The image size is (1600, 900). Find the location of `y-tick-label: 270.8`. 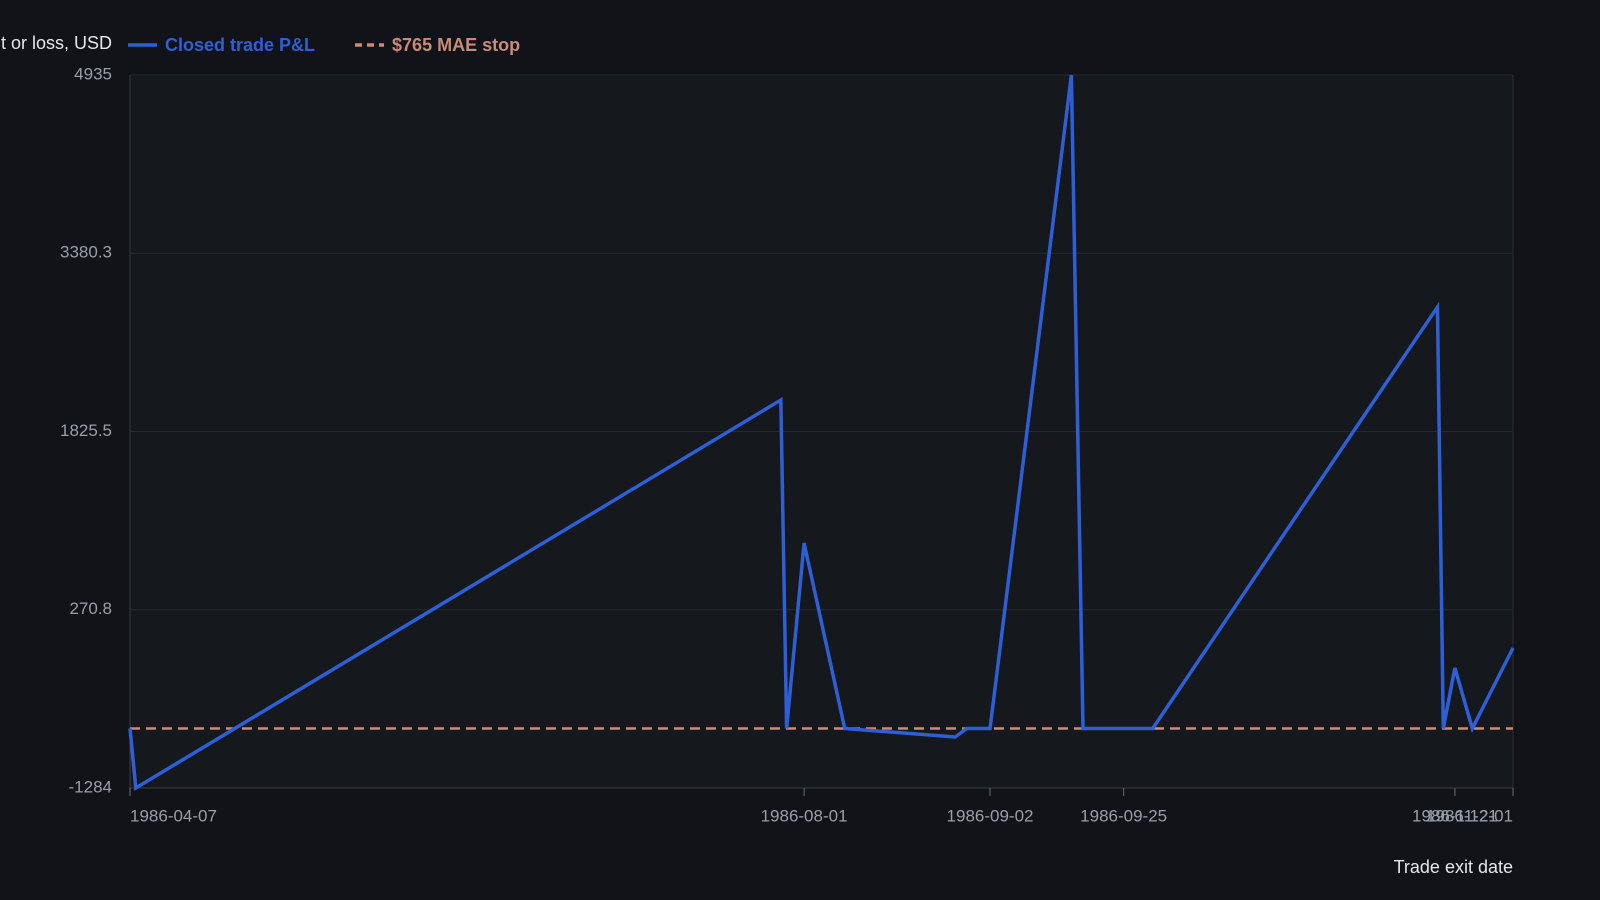

y-tick-label: 270.8 is located at coordinates (90, 608).